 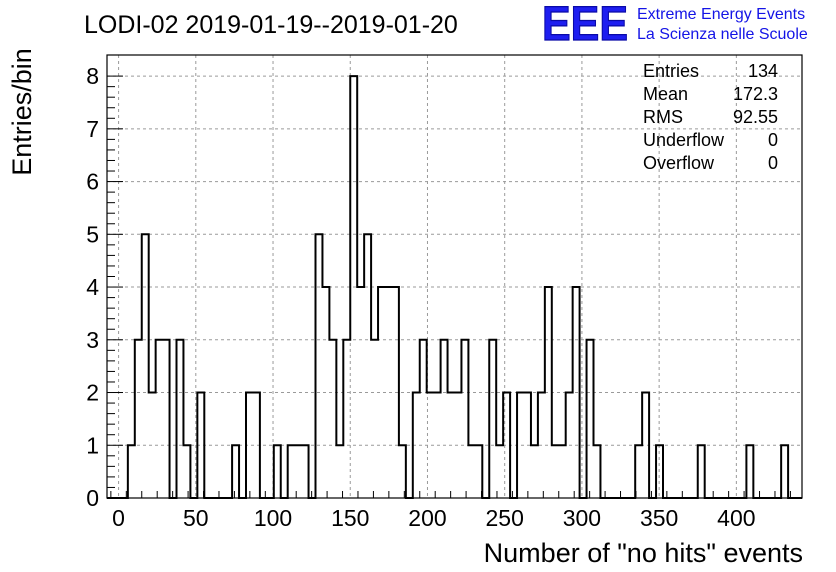 What do you see at coordinates (755, 117) in the screenshot?
I see `stats-value: 92.55` at bounding box center [755, 117].